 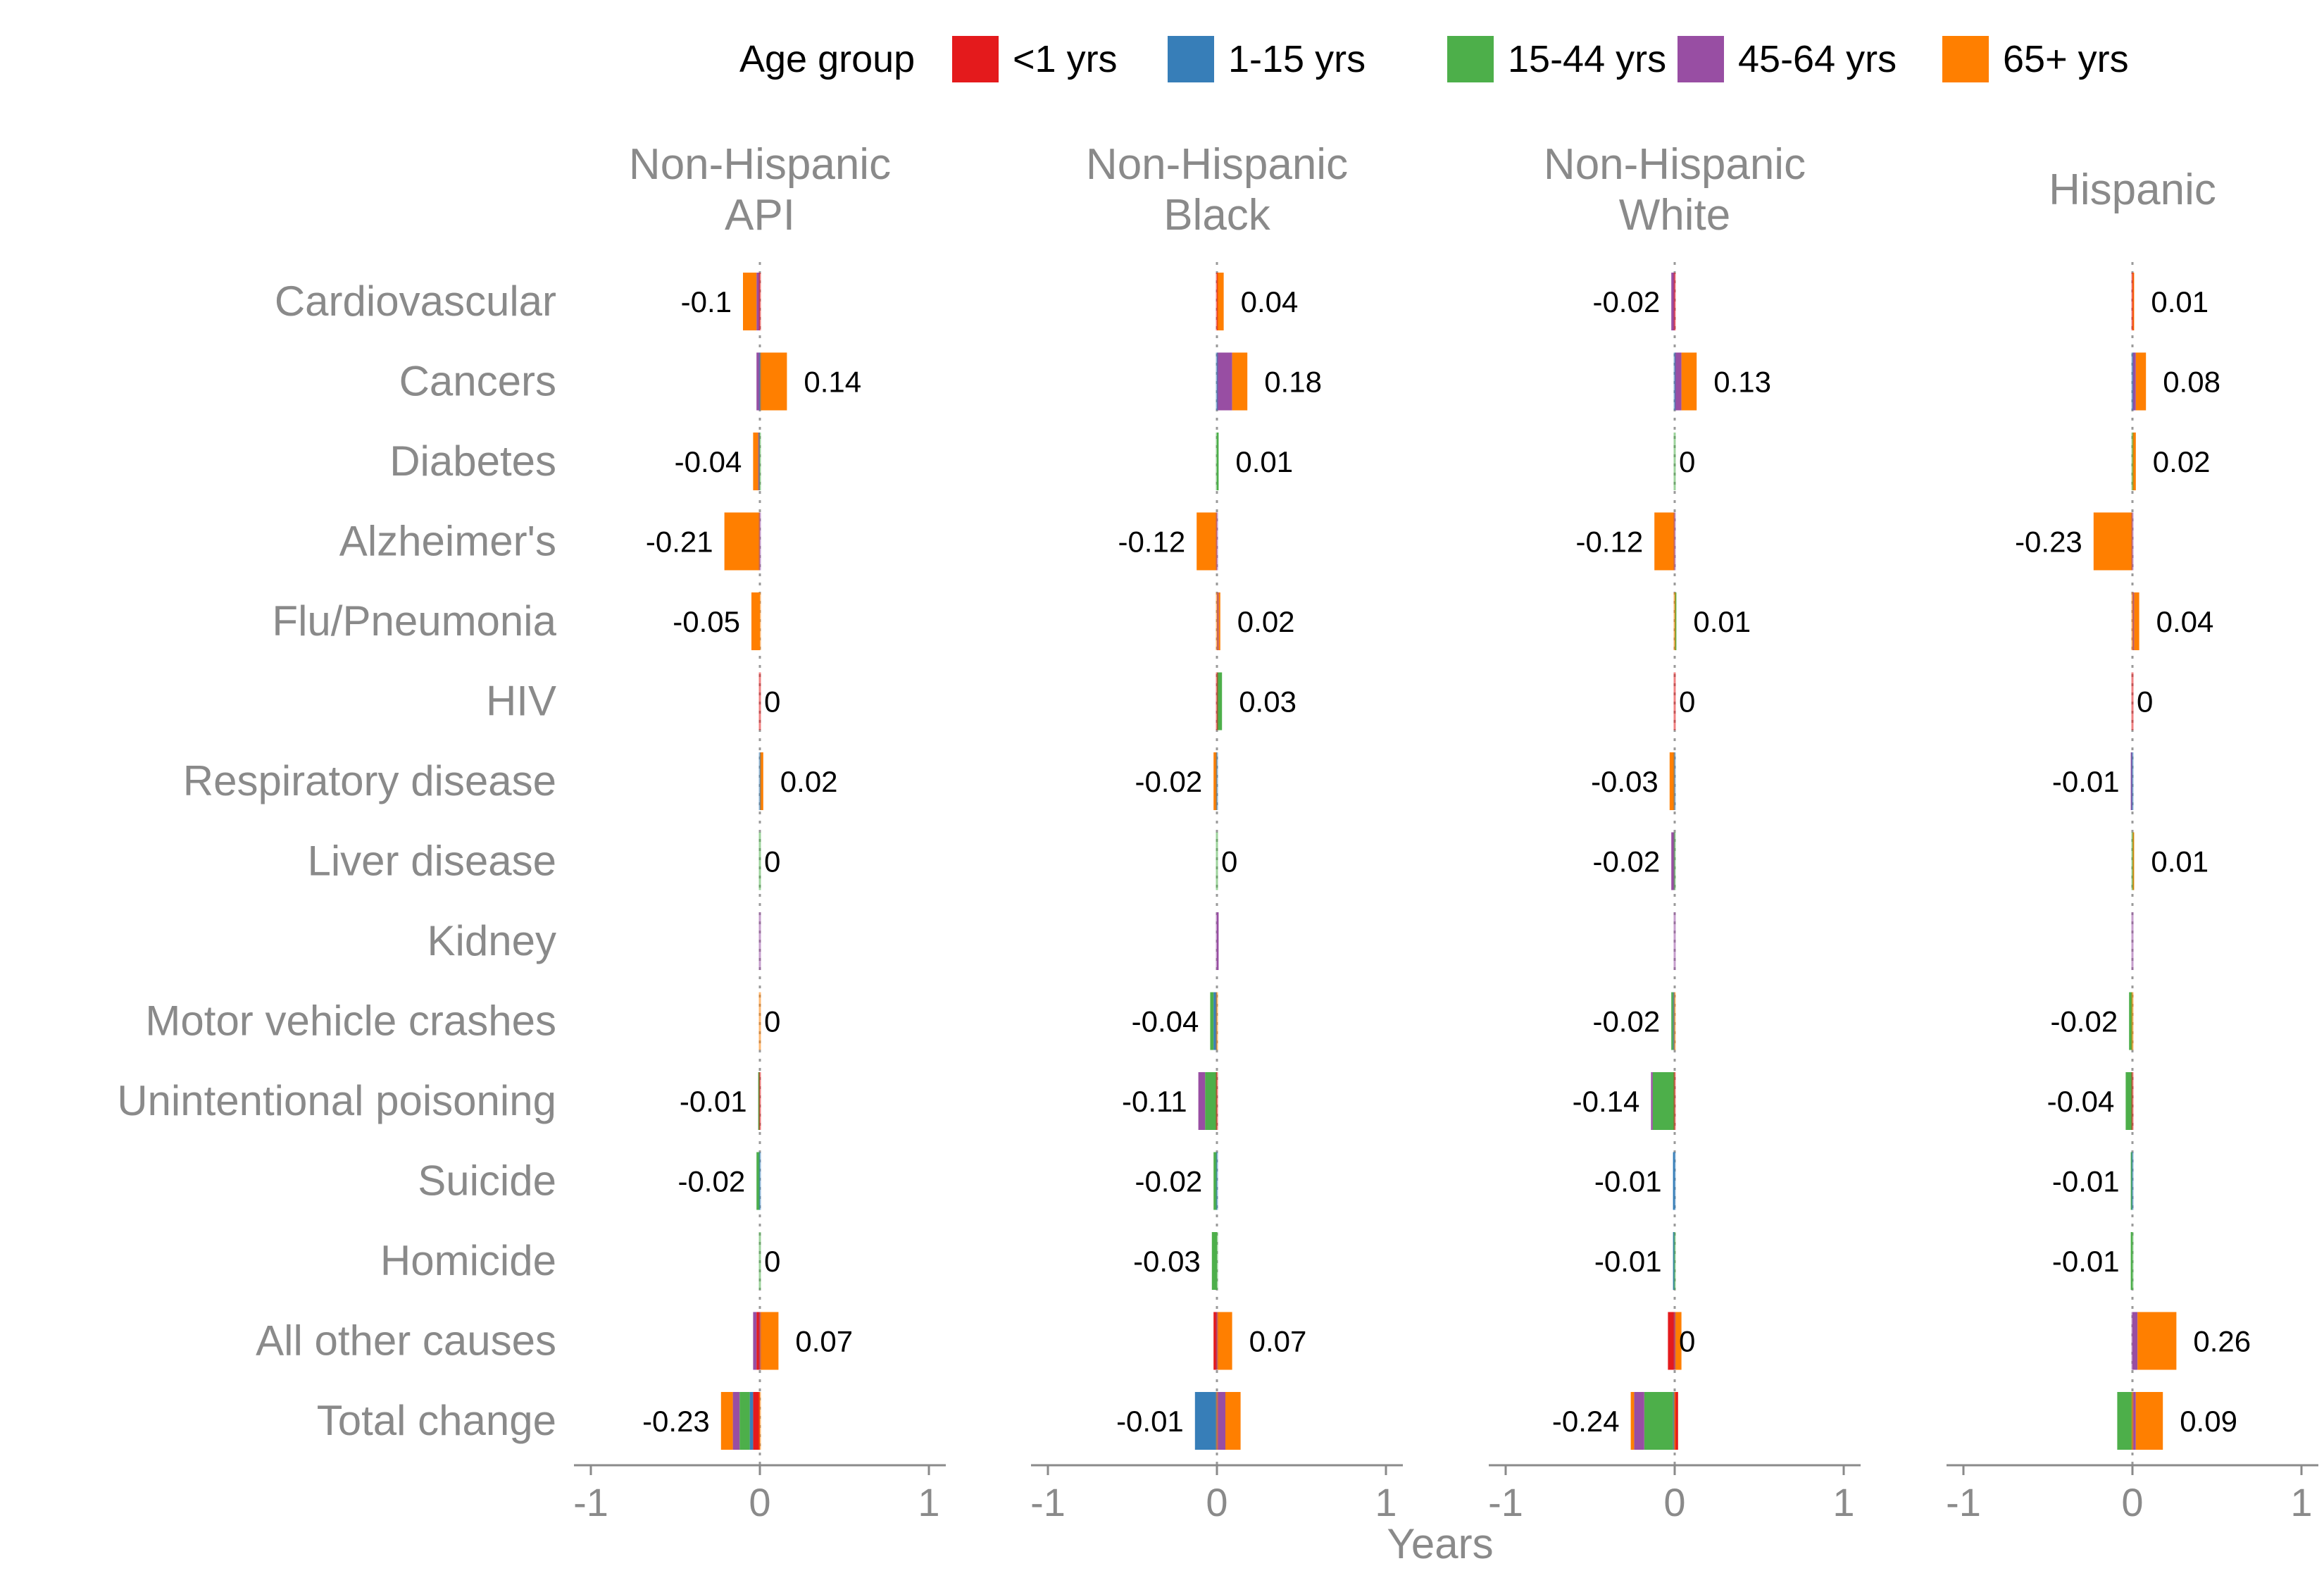 I want to click on data-label: -0.23, so click(x=2048, y=542).